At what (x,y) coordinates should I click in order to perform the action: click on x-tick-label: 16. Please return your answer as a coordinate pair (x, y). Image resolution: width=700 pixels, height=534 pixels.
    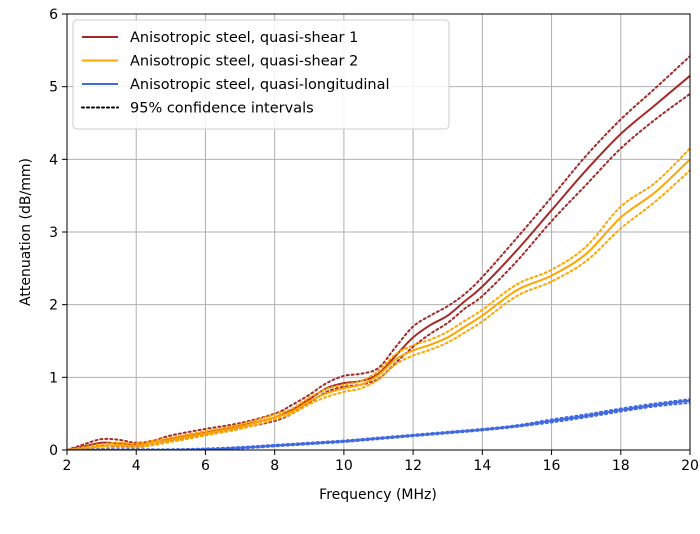
    Looking at the image, I should click on (552, 466).